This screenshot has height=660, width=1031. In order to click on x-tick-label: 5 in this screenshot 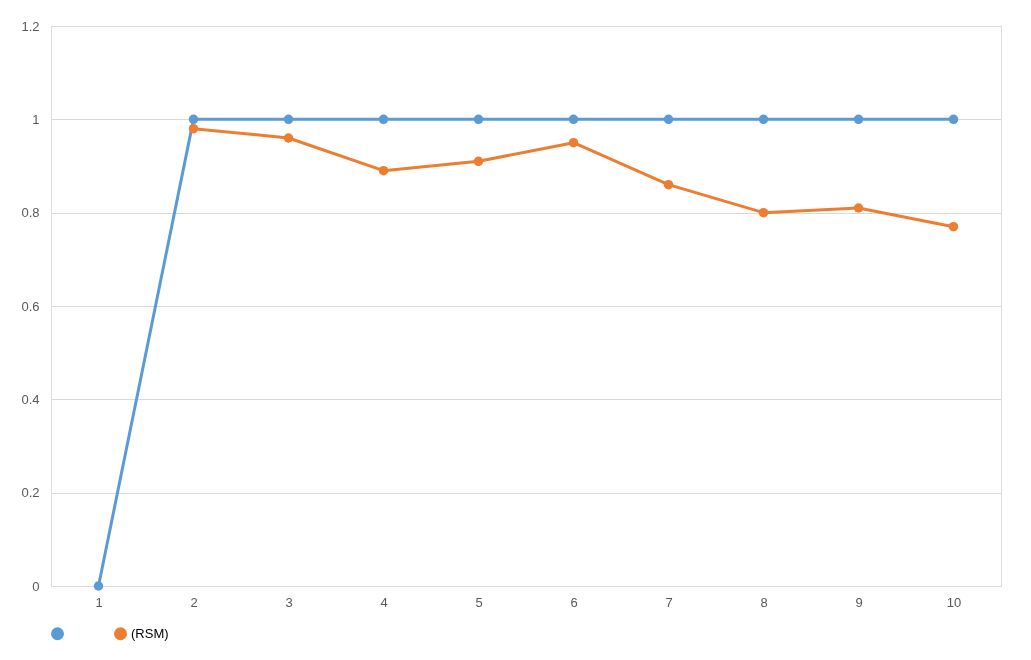, I will do `click(479, 602)`.